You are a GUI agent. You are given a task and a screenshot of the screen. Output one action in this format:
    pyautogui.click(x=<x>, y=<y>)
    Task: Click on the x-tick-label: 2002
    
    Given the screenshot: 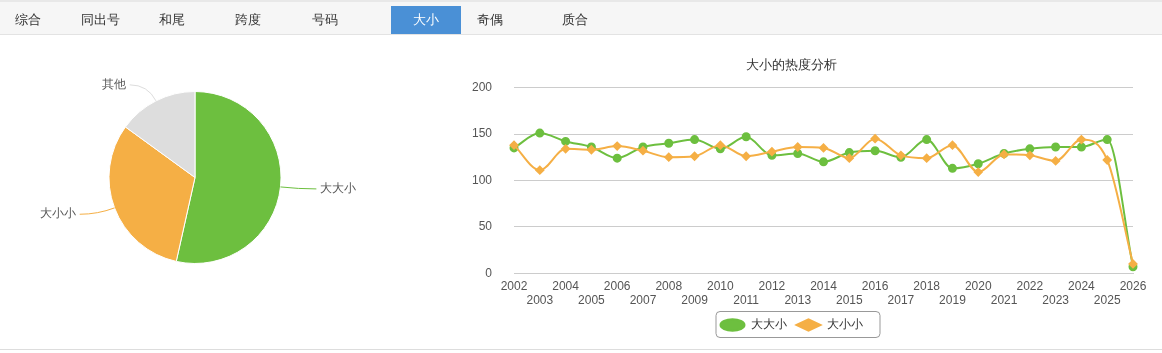 What is the action you would take?
    pyautogui.click(x=514, y=285)
    